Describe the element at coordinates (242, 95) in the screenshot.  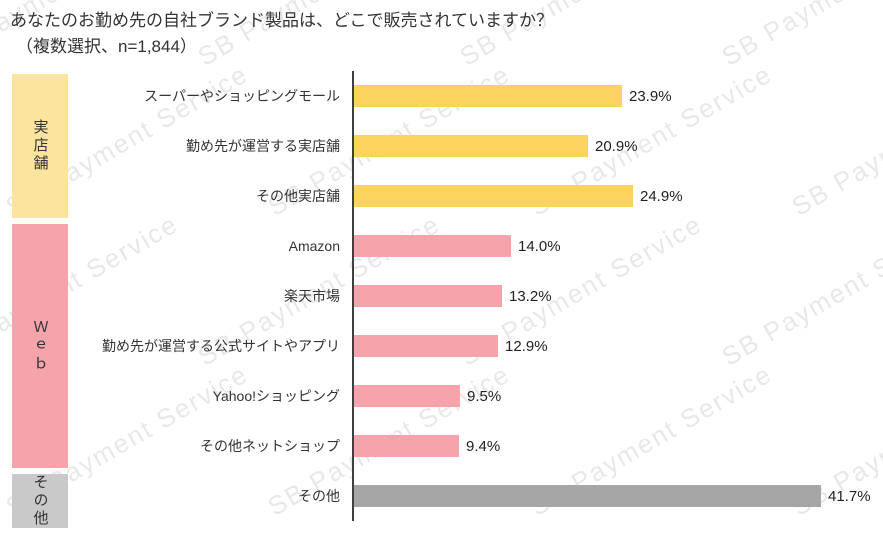
I see `category-label: スーパーやショッピングモール` at that location.